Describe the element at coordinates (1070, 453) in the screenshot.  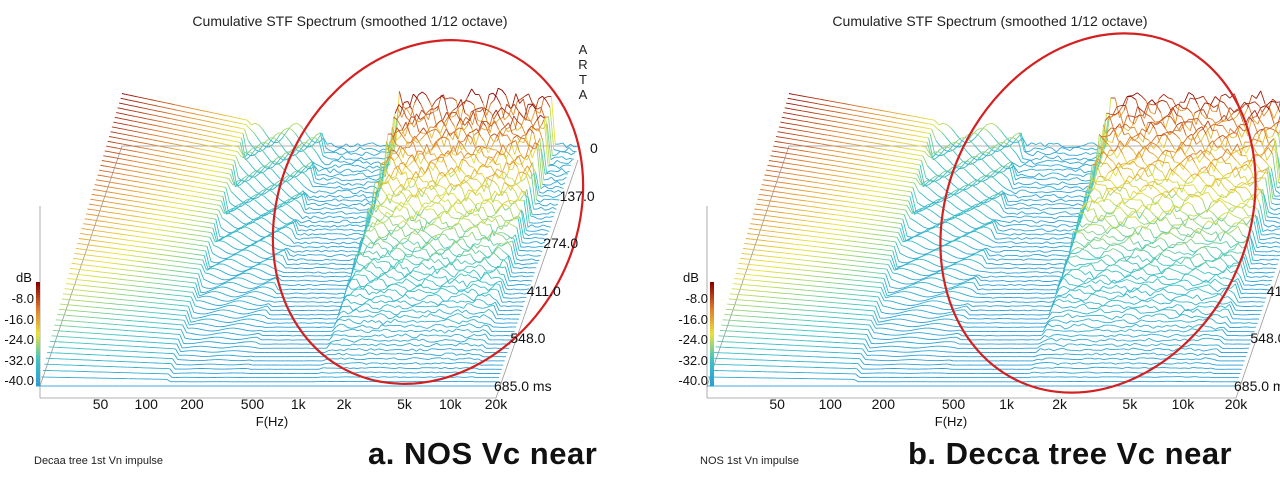
I see `panel-caption: b. Decca tree Vc near` at that location.